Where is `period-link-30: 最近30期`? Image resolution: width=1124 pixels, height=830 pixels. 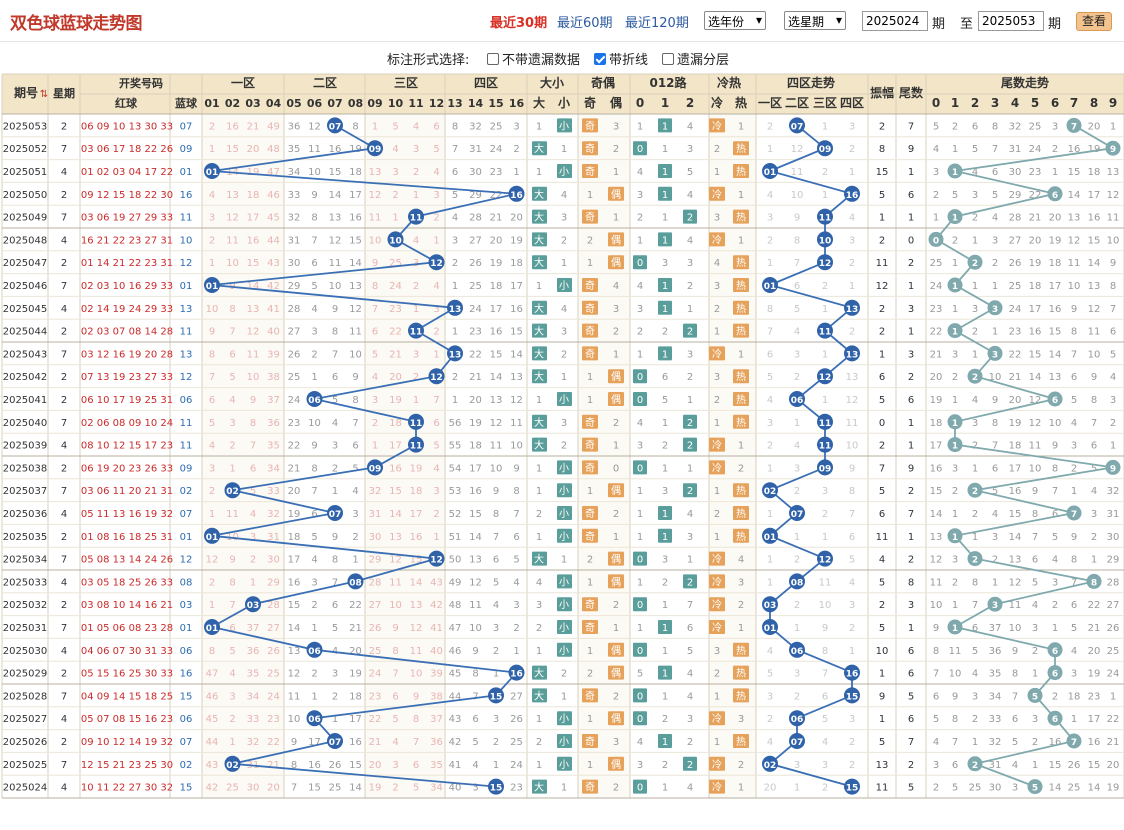
period-link-30: 最近30期 is located at coordinates (519, 23).